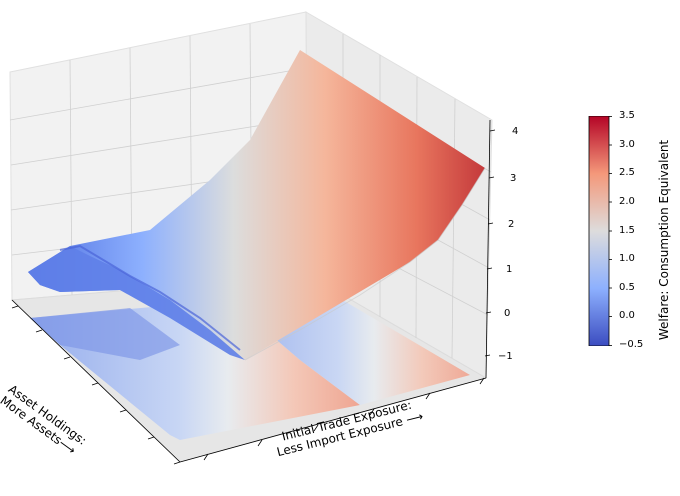  What do you see at coordinates (105, 334) in the screenshot?
I see `projection-dark` at bounding box center [105, 334].